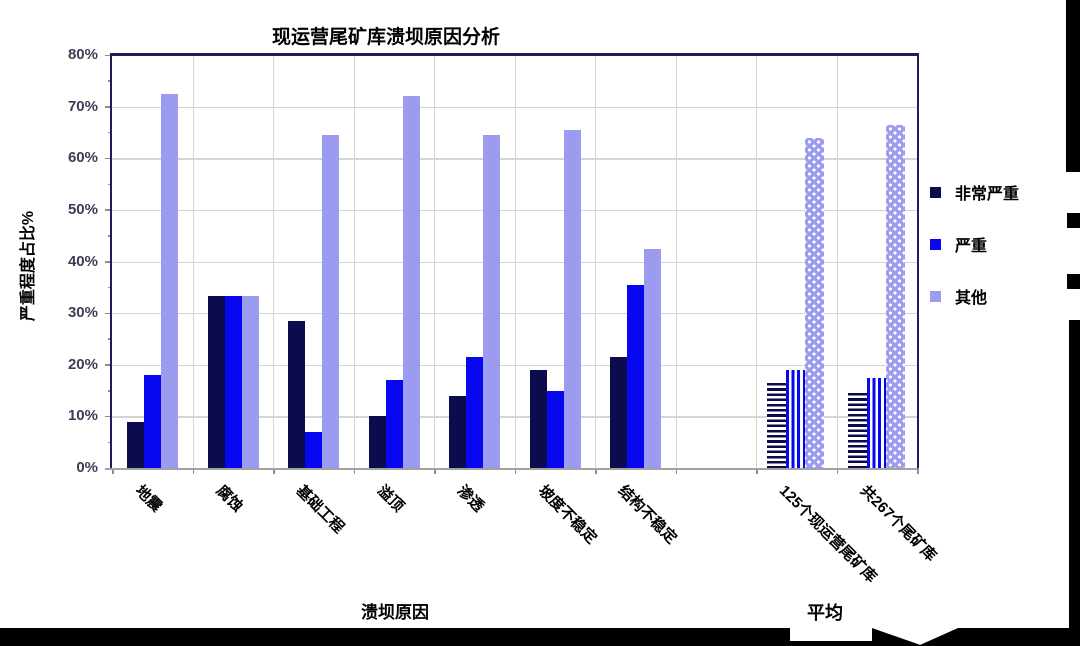 The width and height of the screenshot is (1080, 646). Describe the element at coordinates (567, 515) in the screenshot. I see `x-category-label: 坡度不稳定` at that location.